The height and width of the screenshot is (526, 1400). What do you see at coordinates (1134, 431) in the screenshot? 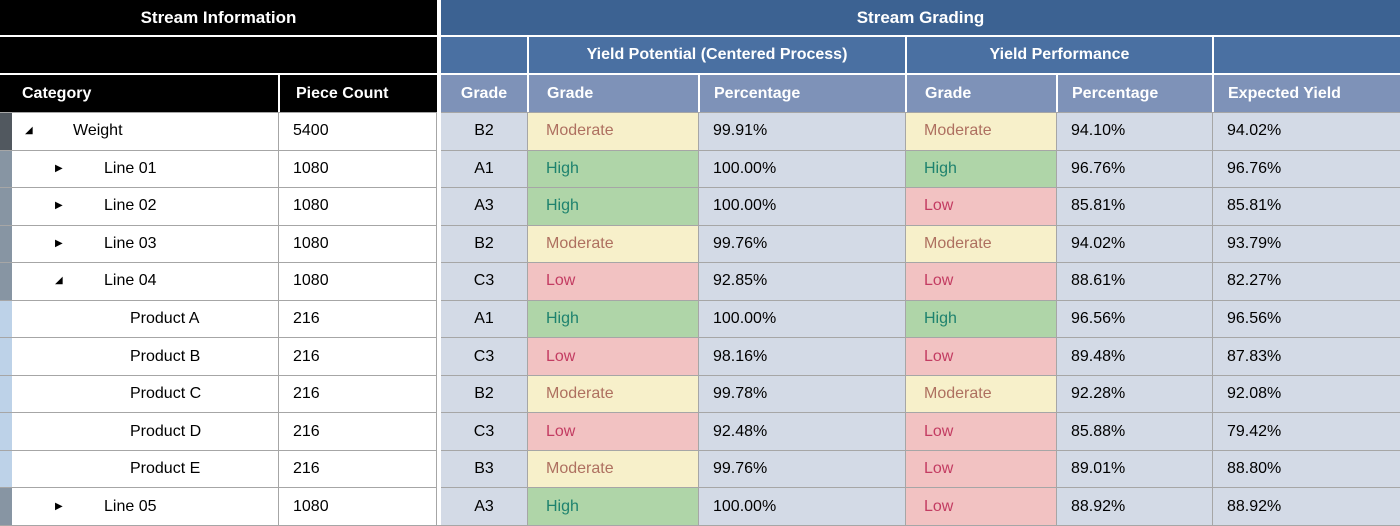
I see `yield-performance-percentage-cell: 85.88%` at bounding box center [1134, 431].